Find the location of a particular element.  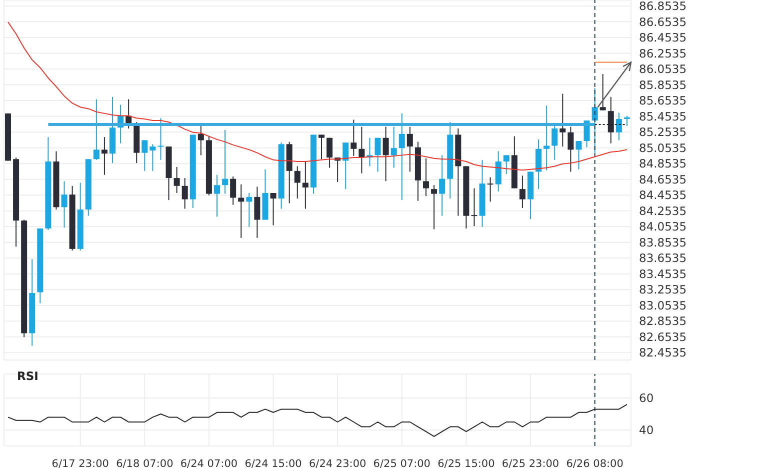

x-tick-label: 6/25 23:00 is located at coordinates (531, 464).